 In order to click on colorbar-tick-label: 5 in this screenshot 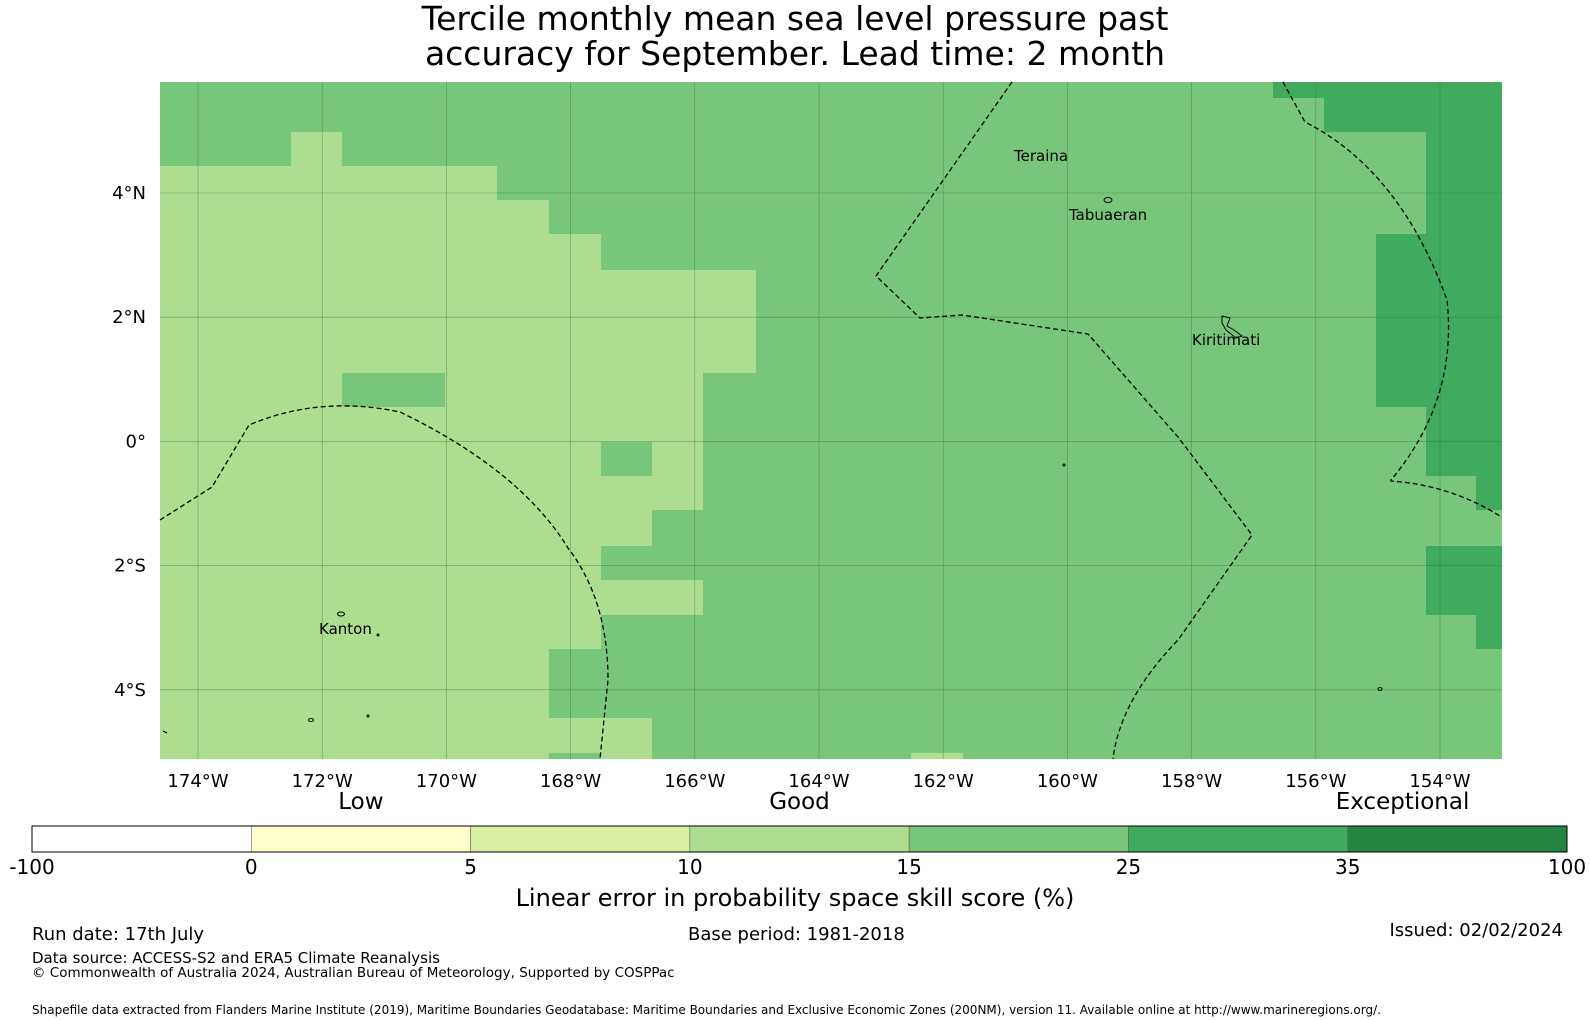, I will do `click(470, 867)`.